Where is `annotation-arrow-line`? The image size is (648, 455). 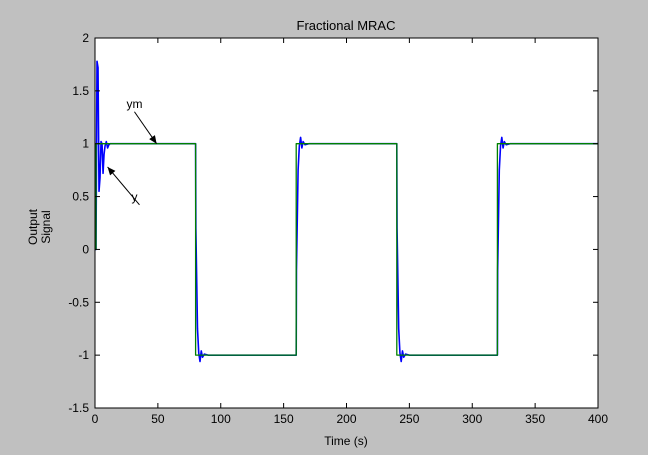 annotation-arrow-line is located at coordinates (123, 186).